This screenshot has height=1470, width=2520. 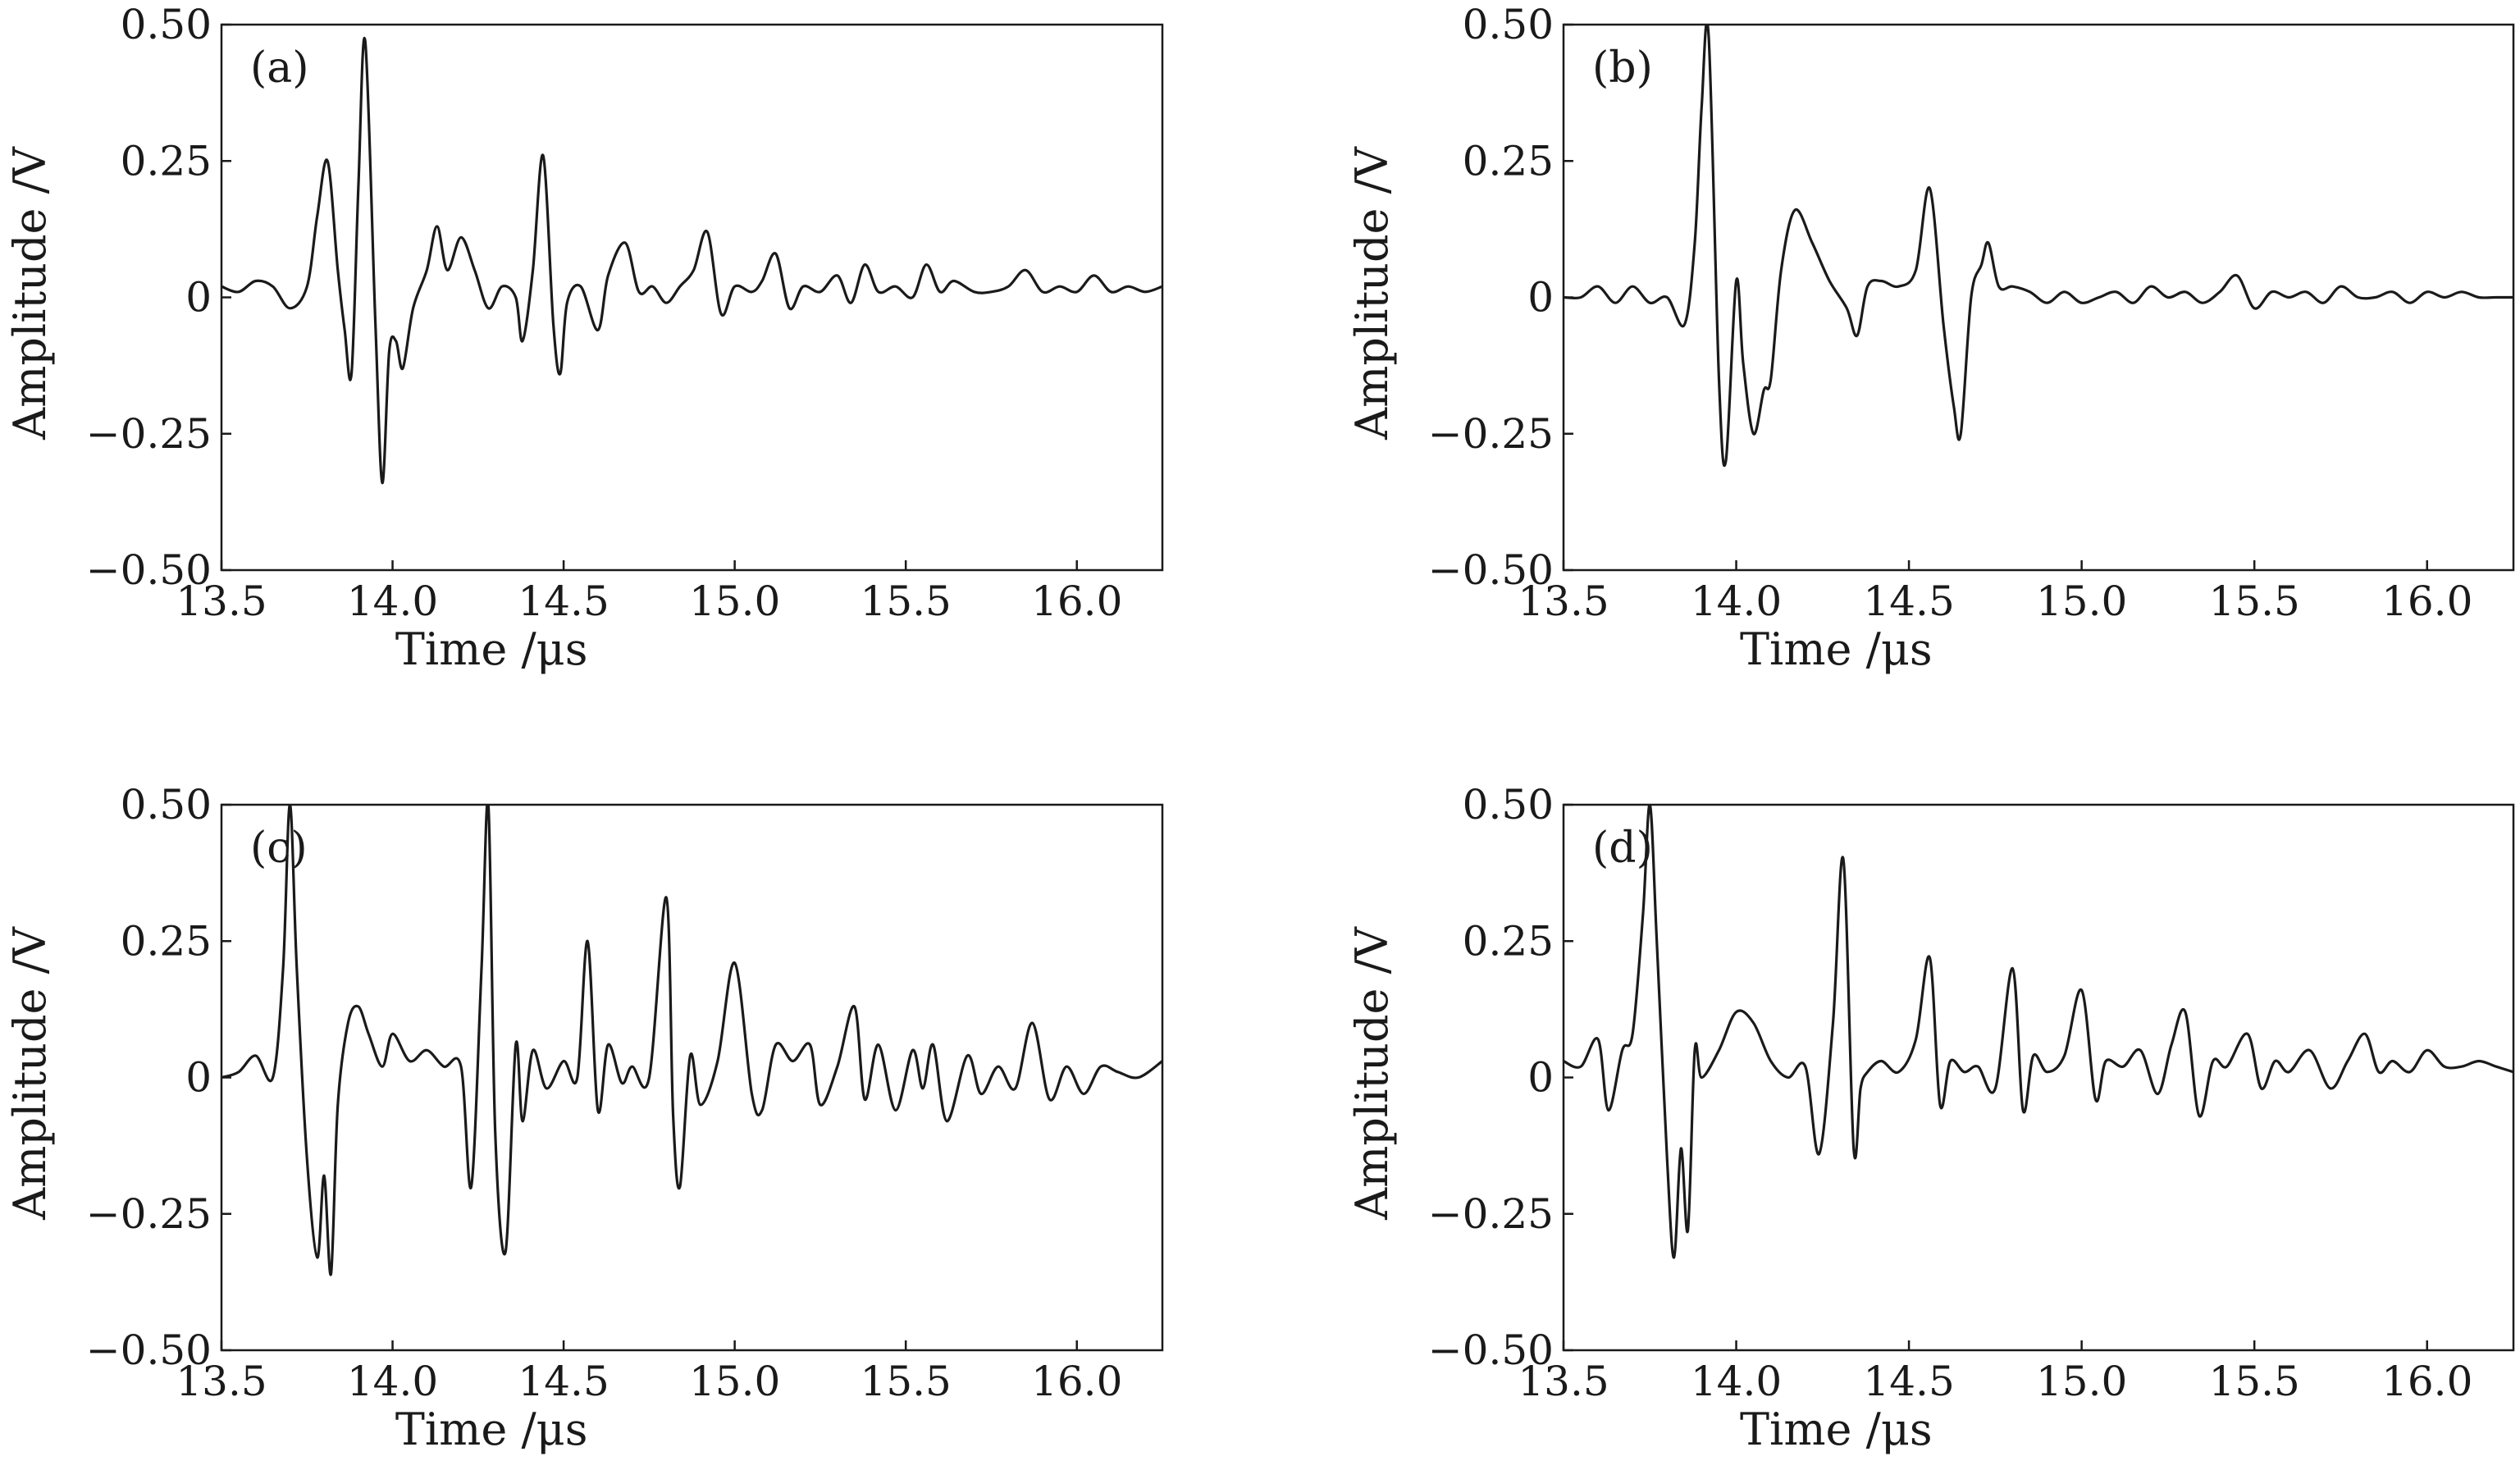 I want to click on y-axis-label-c: Amplitude /V, so click(x=30, y=1073).